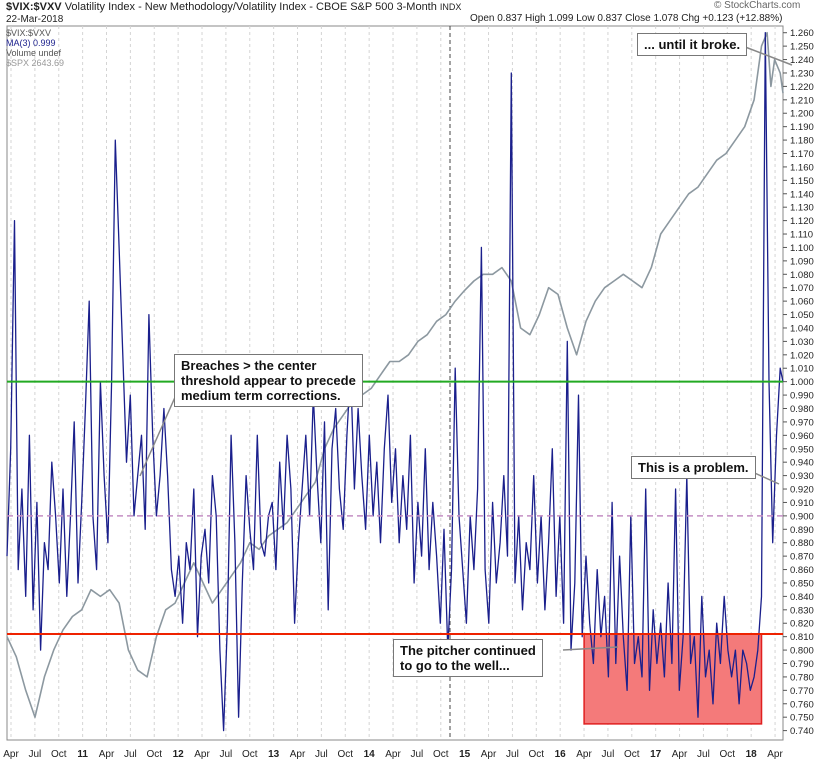 The width and height of the screenshot is (840, 763). Describe the element at coordinates (274, 754) in the screenshot. I see `x-tick-label: 13` at that location.